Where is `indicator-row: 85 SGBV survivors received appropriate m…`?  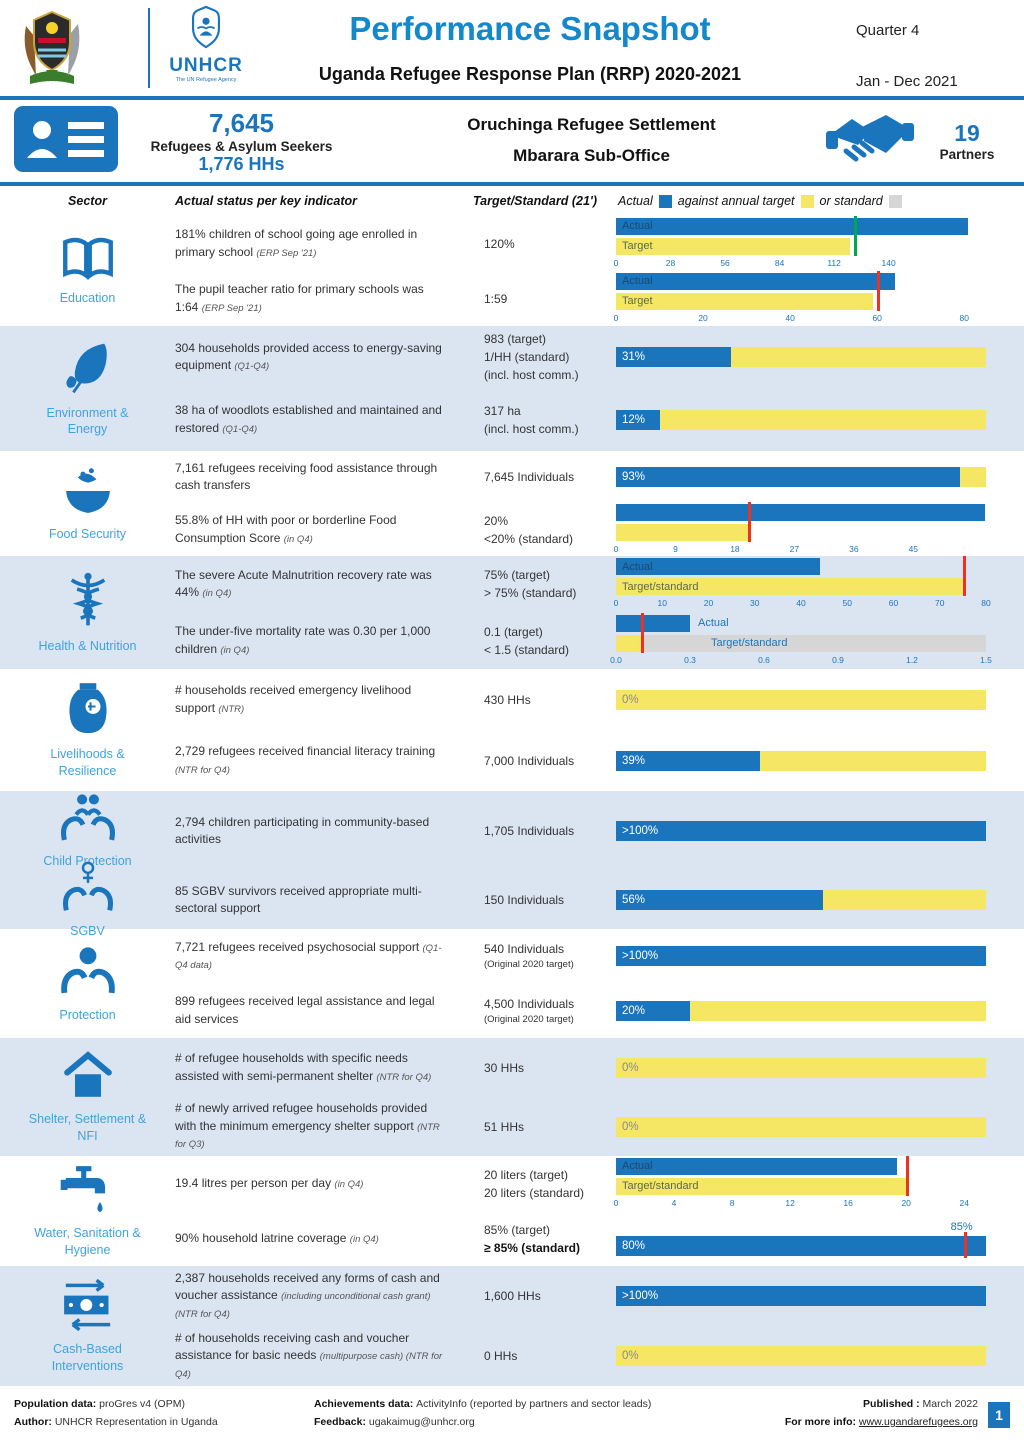 indicator-row: 85 SGBV survivors received appropriate m… is located at coordinates (599, 900).